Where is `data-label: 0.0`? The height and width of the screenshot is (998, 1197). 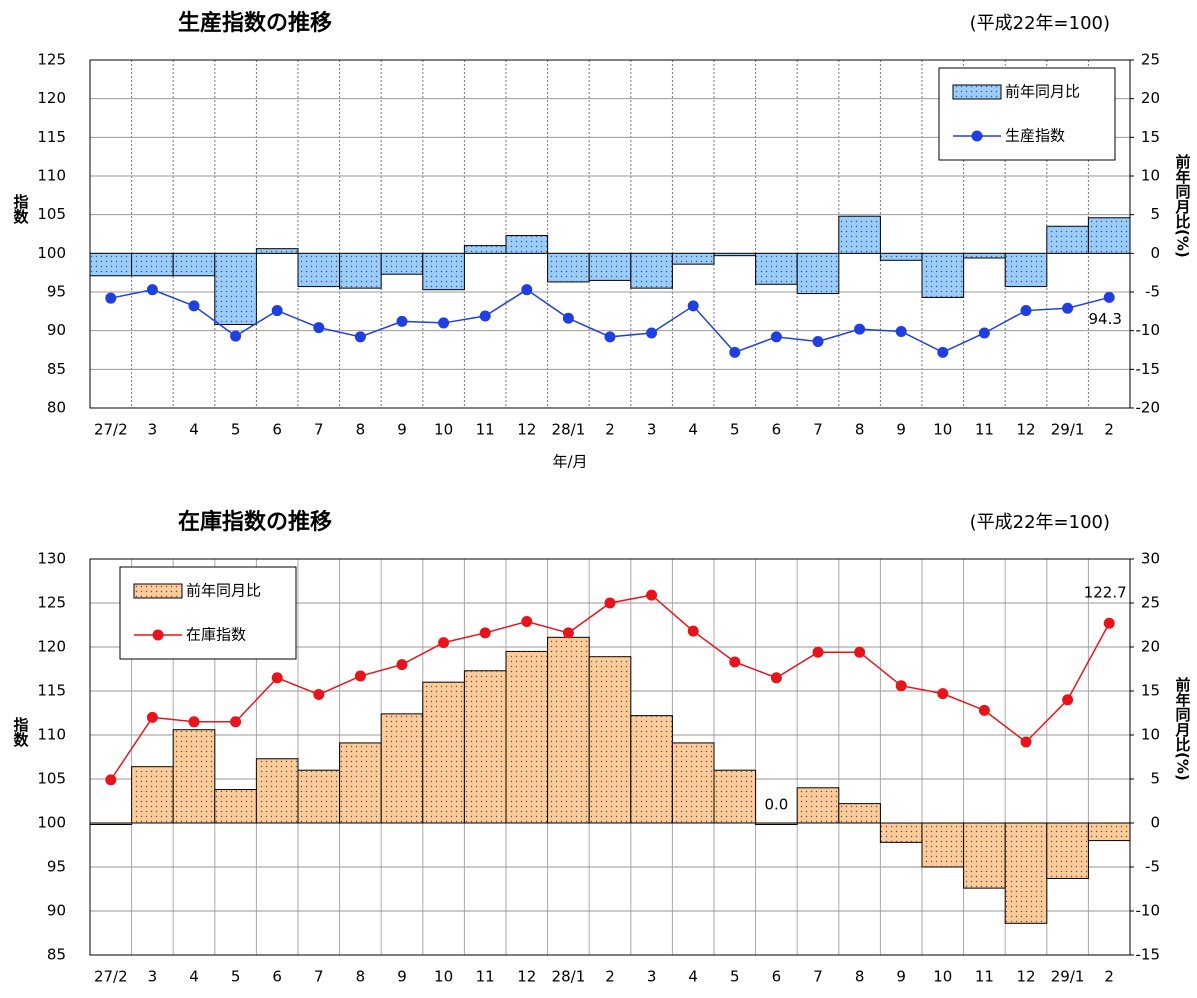
data-label: 0.0 is located at coordinates (776, 805).